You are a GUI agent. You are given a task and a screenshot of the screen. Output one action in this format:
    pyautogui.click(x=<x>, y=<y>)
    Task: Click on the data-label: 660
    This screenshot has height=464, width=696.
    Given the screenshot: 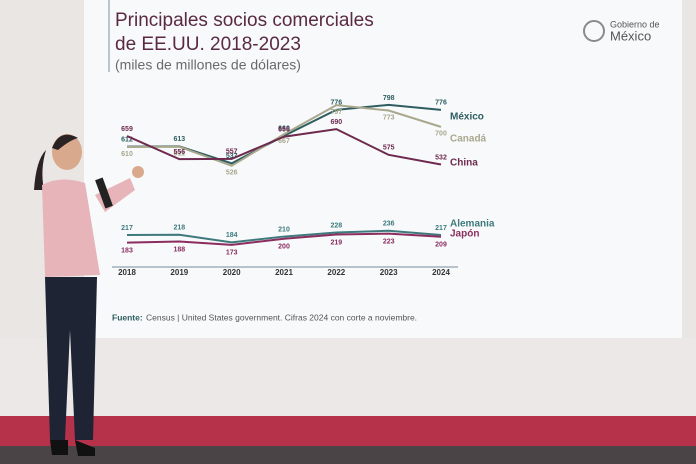 What is the action you would take?
    pyautogui.click(x=284, y=129)
    